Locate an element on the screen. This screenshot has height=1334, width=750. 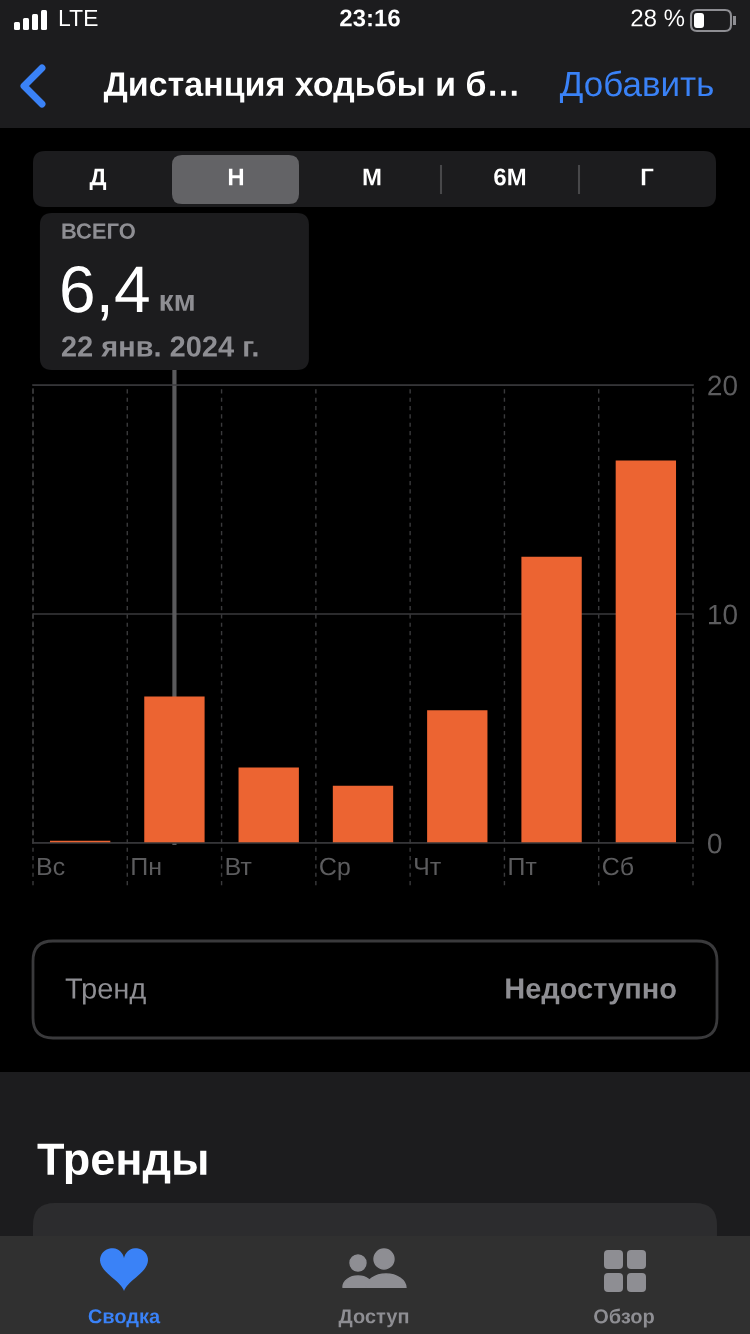
text: Доступ is located at coordinates (373, 1318).